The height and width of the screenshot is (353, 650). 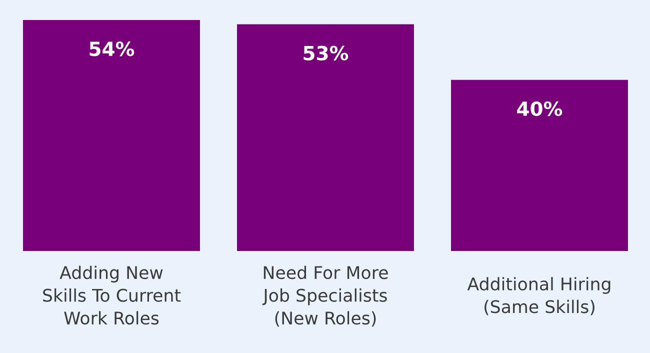 What do you see at coordinates (539, 108) in the screenshot?
I see `data-label: 40%` at bounding box center [539, 108].